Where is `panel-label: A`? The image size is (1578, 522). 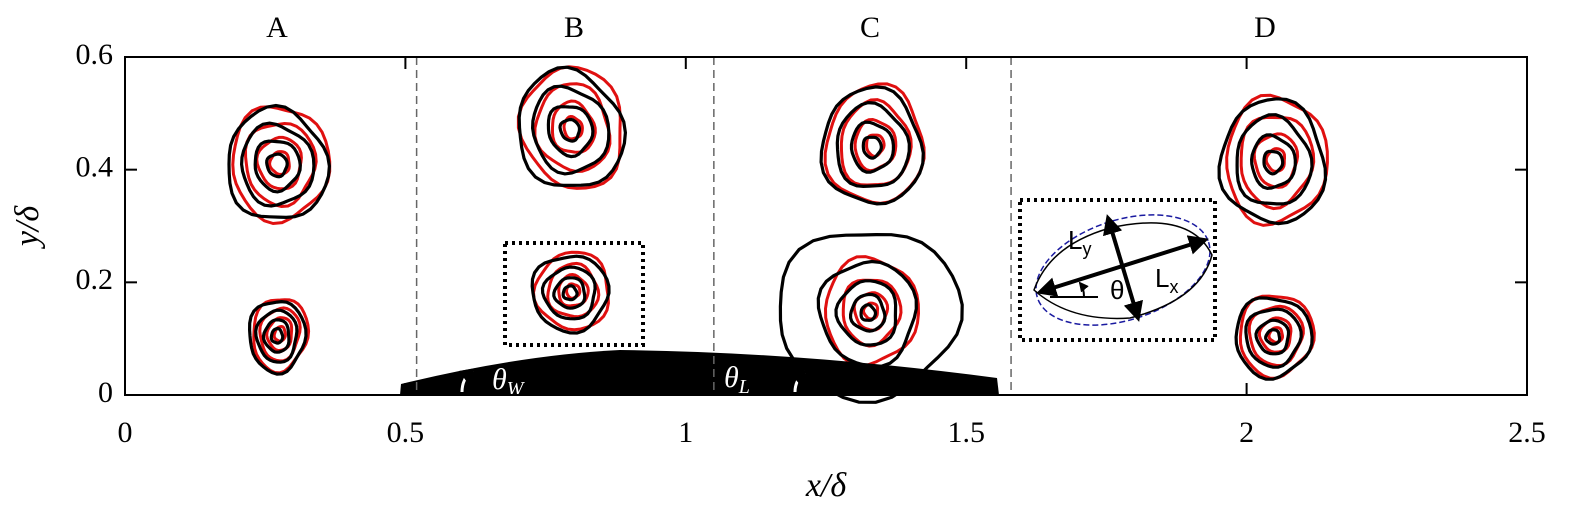 panel-label: A is located at coordinates (277, 27).